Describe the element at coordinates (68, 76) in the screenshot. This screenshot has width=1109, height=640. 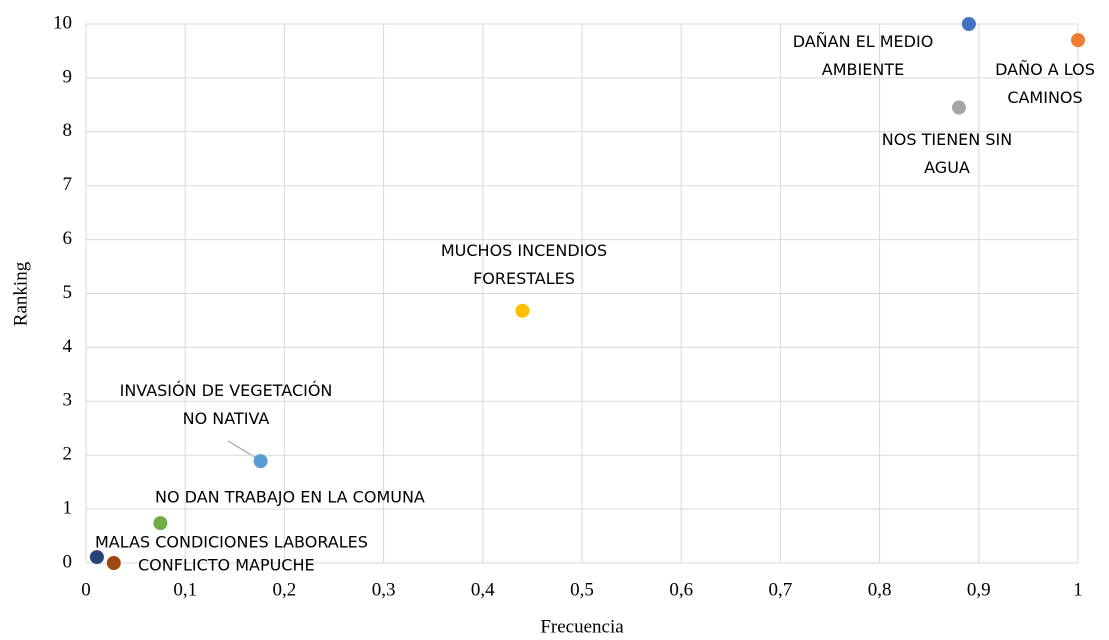
I see `y-tick-label: 9` at that location.